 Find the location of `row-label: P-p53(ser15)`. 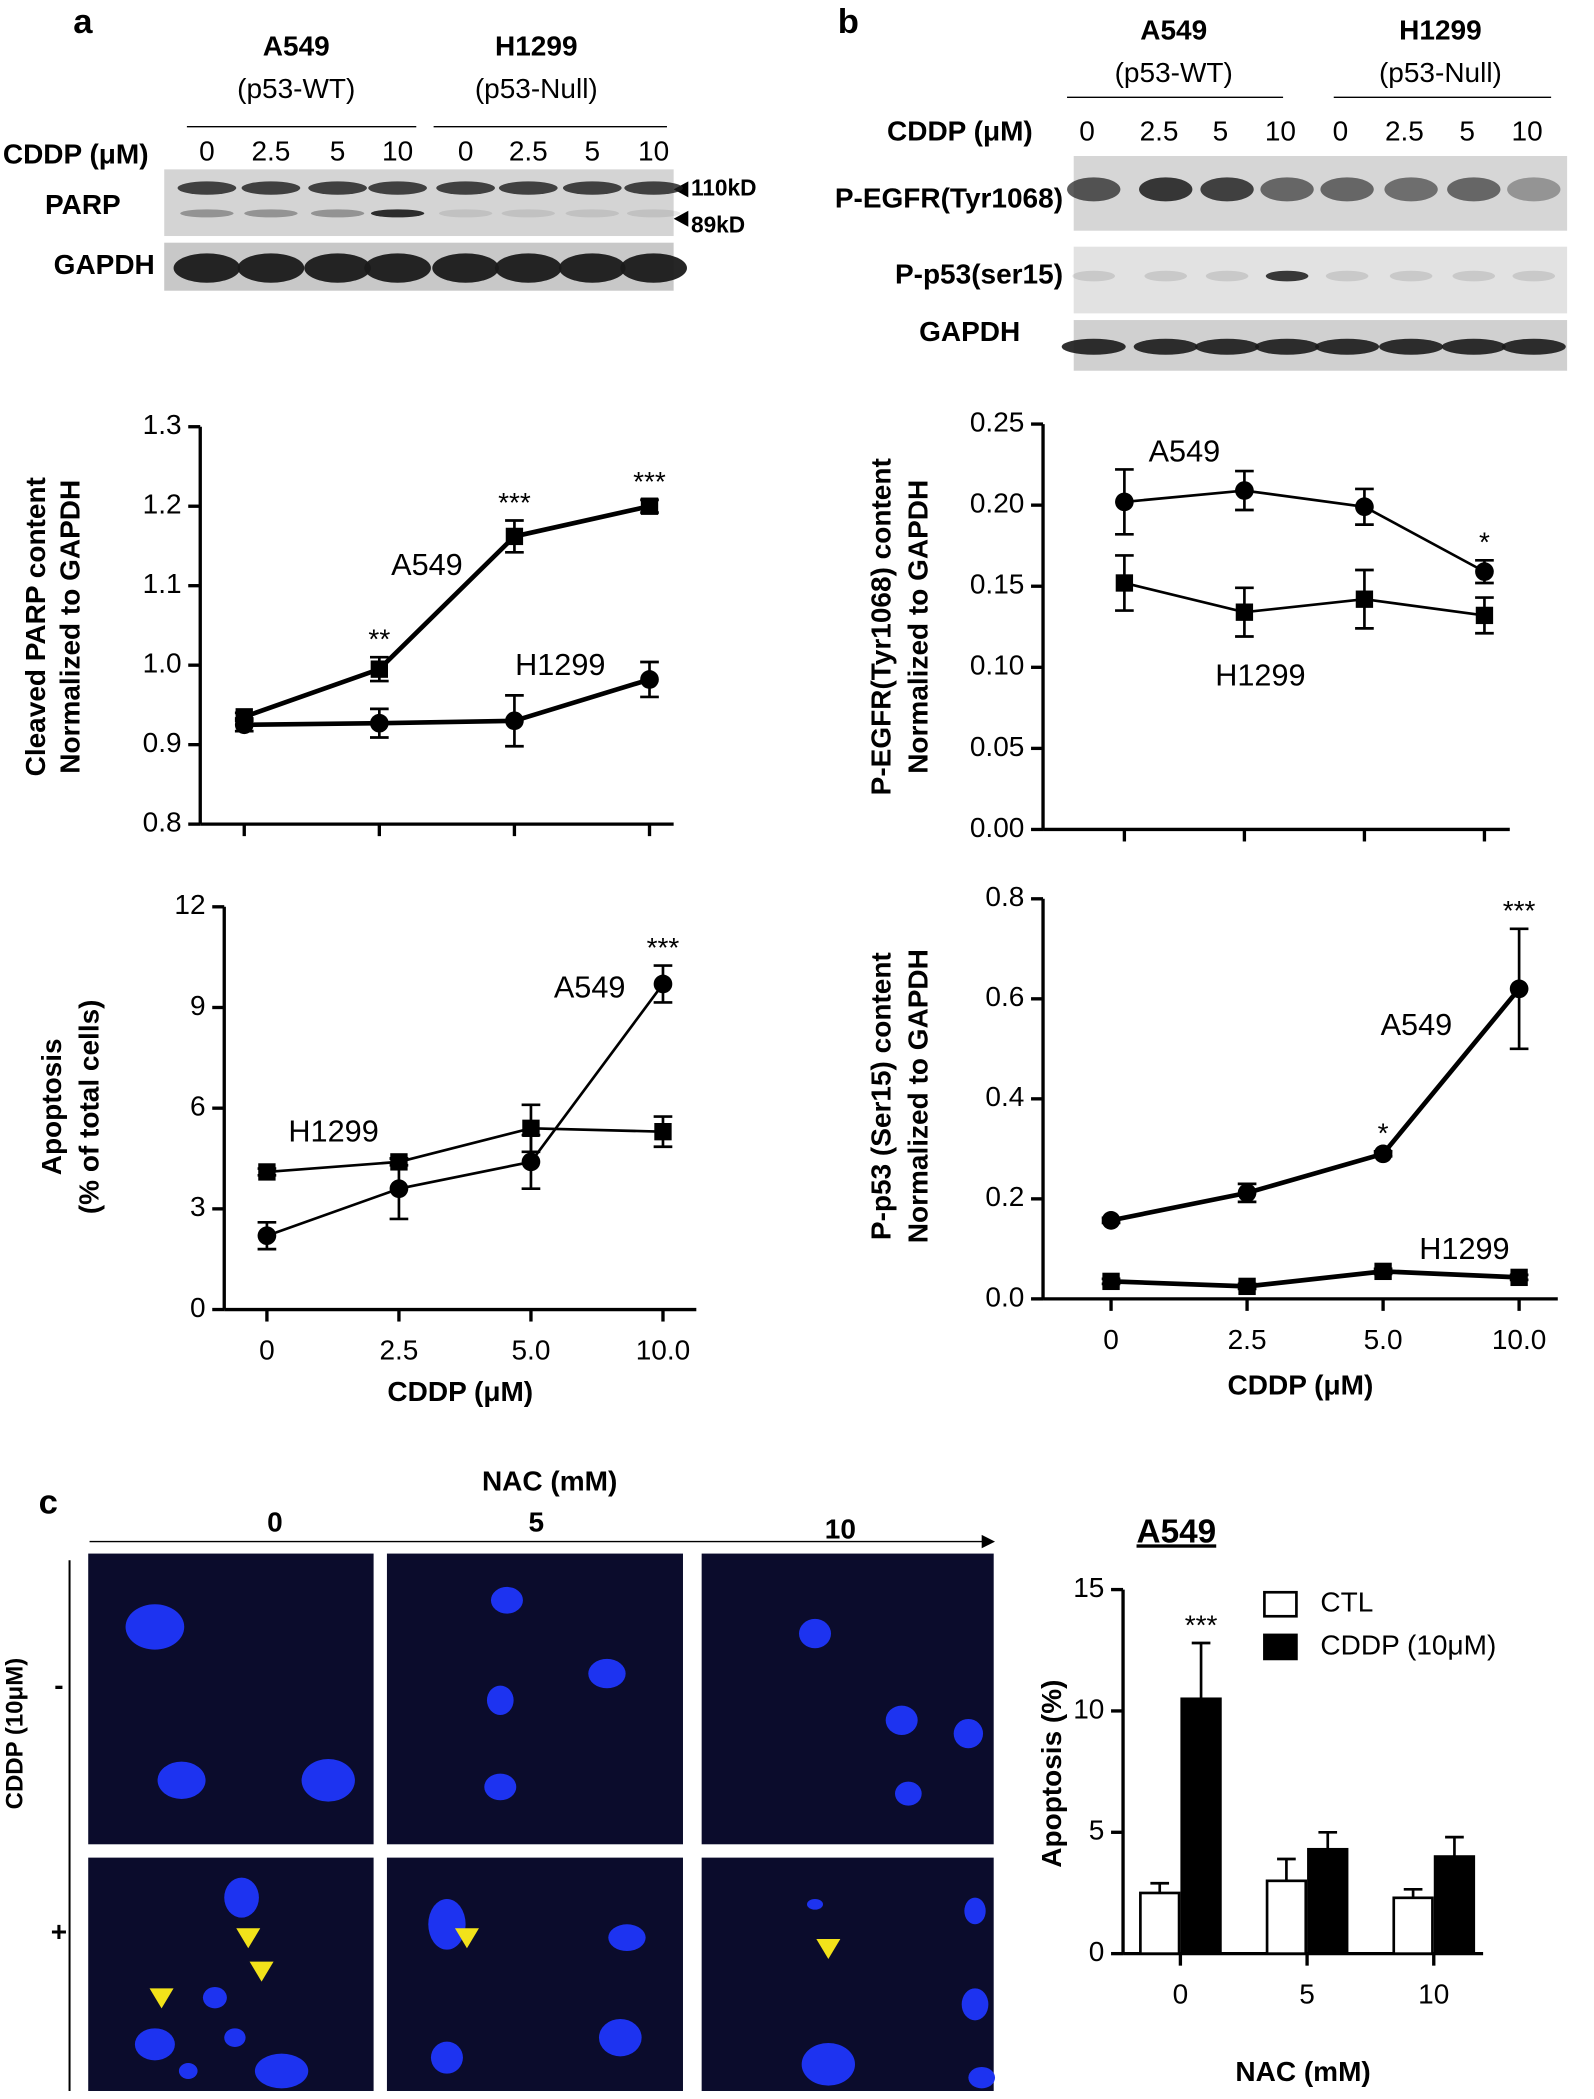

row-label: P-p53(ser15) is located at coordinates (979, 273).